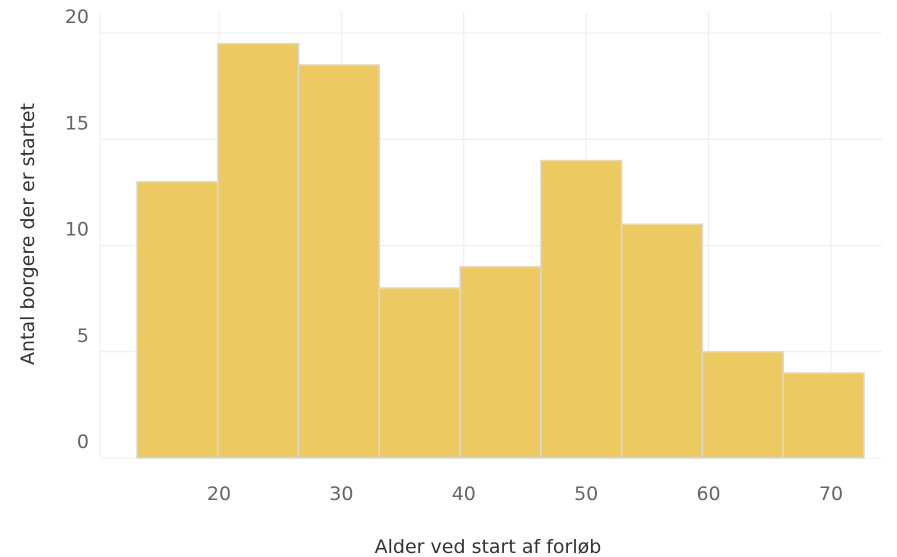 The image size is (897, 557). I want to click on x-tick-label: 40, so click(464, 494).